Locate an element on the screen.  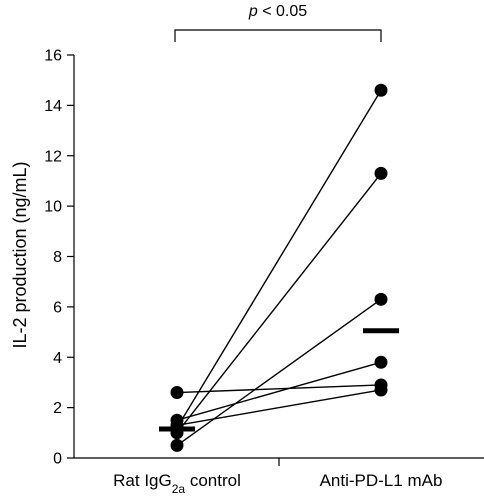
mean-markers is located at coordinates (279, 380).